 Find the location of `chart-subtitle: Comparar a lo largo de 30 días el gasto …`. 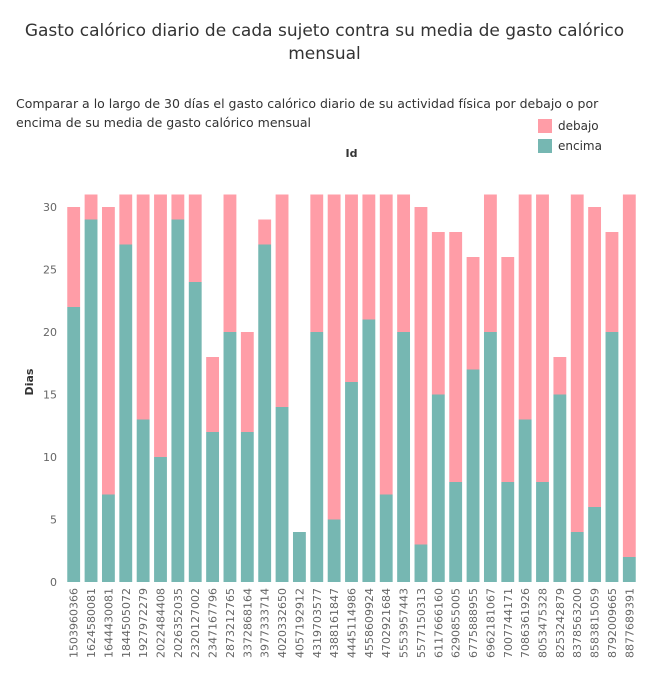

chart-subtitle: Comparar a lo largo de 30 días el gasto … is located at coordinates (307, 113).